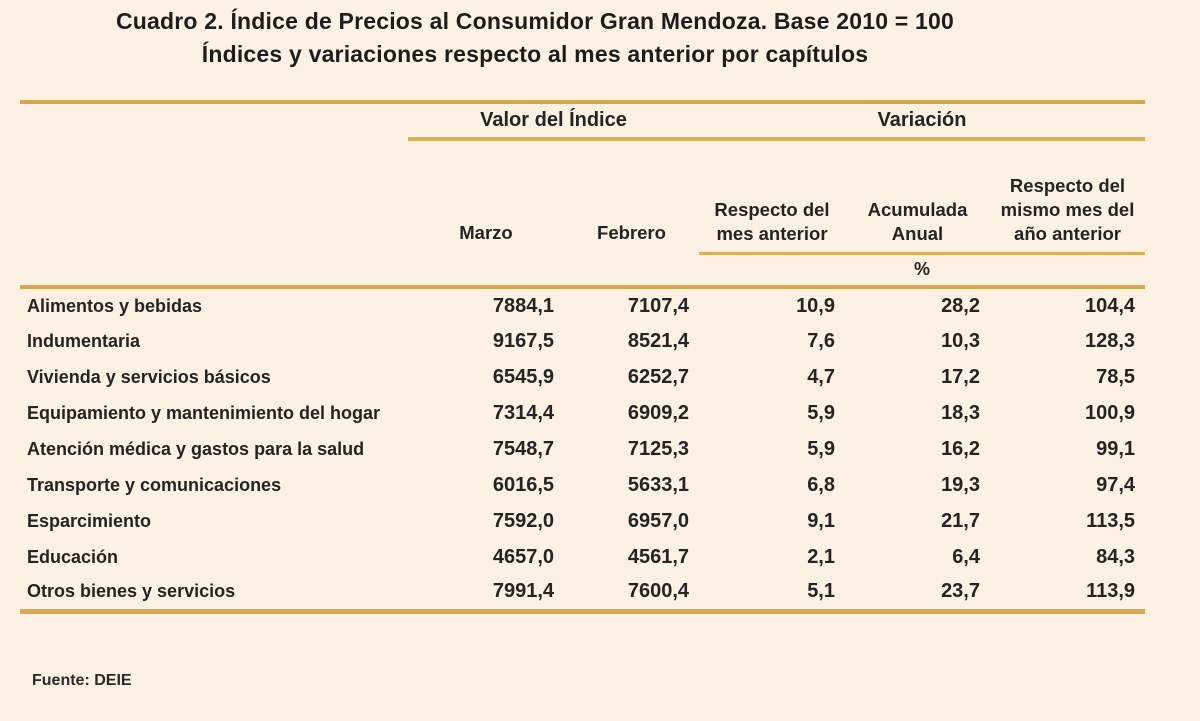 This screenshot has height=721, width=1200. I want to click on unit-row: %, so click(583, 271).